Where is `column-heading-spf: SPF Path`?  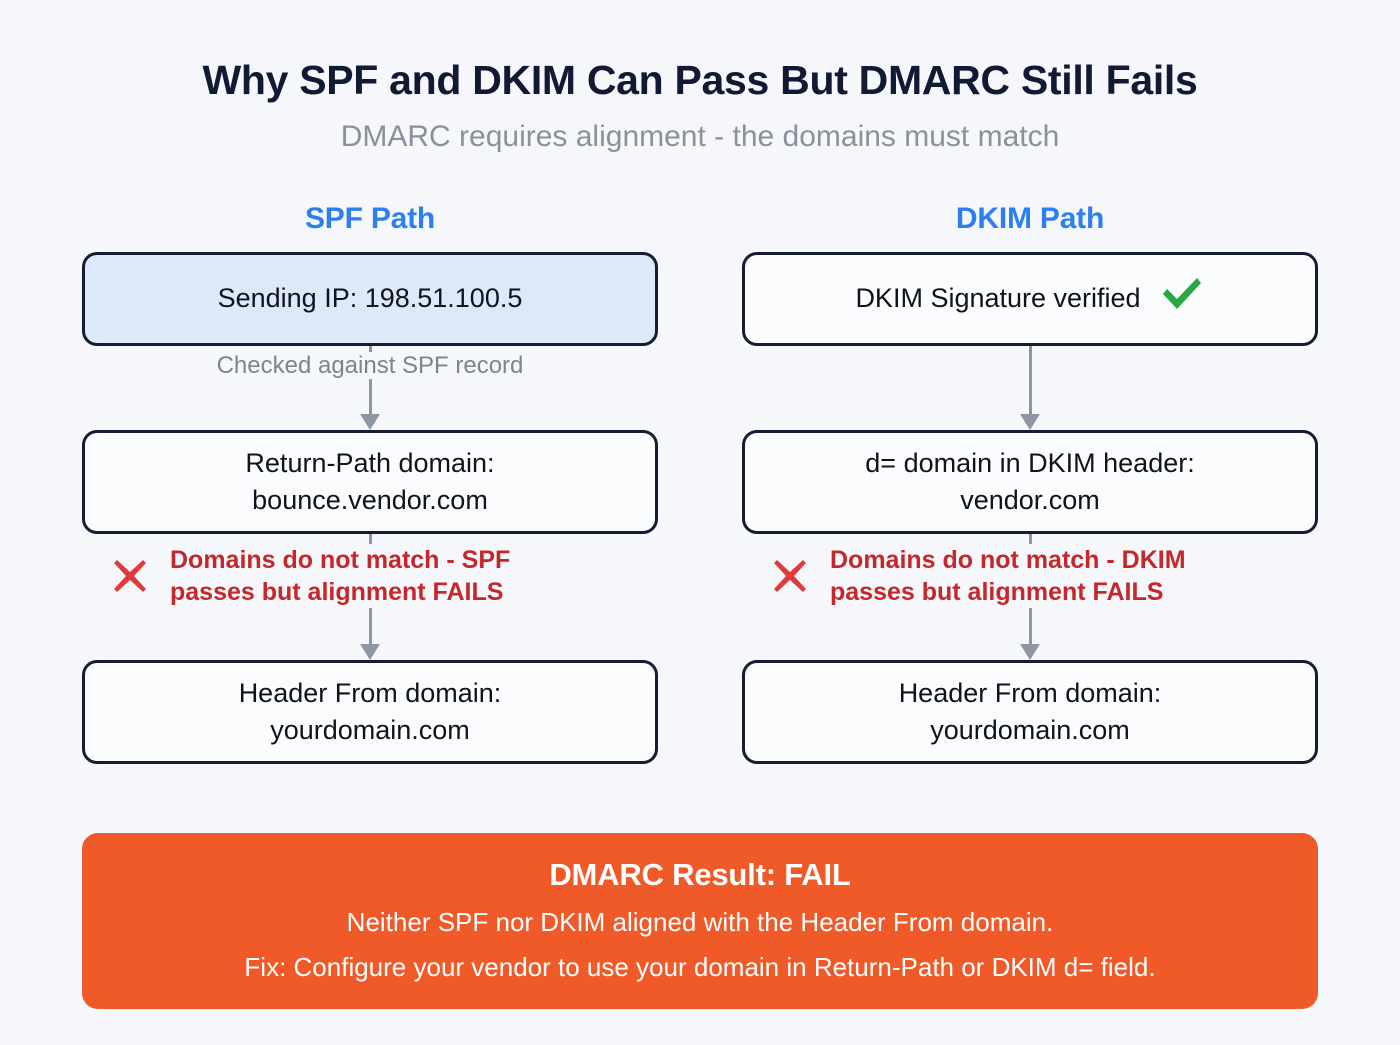 column-heading-spf: SPF Path is located at coordinates (370, 218).